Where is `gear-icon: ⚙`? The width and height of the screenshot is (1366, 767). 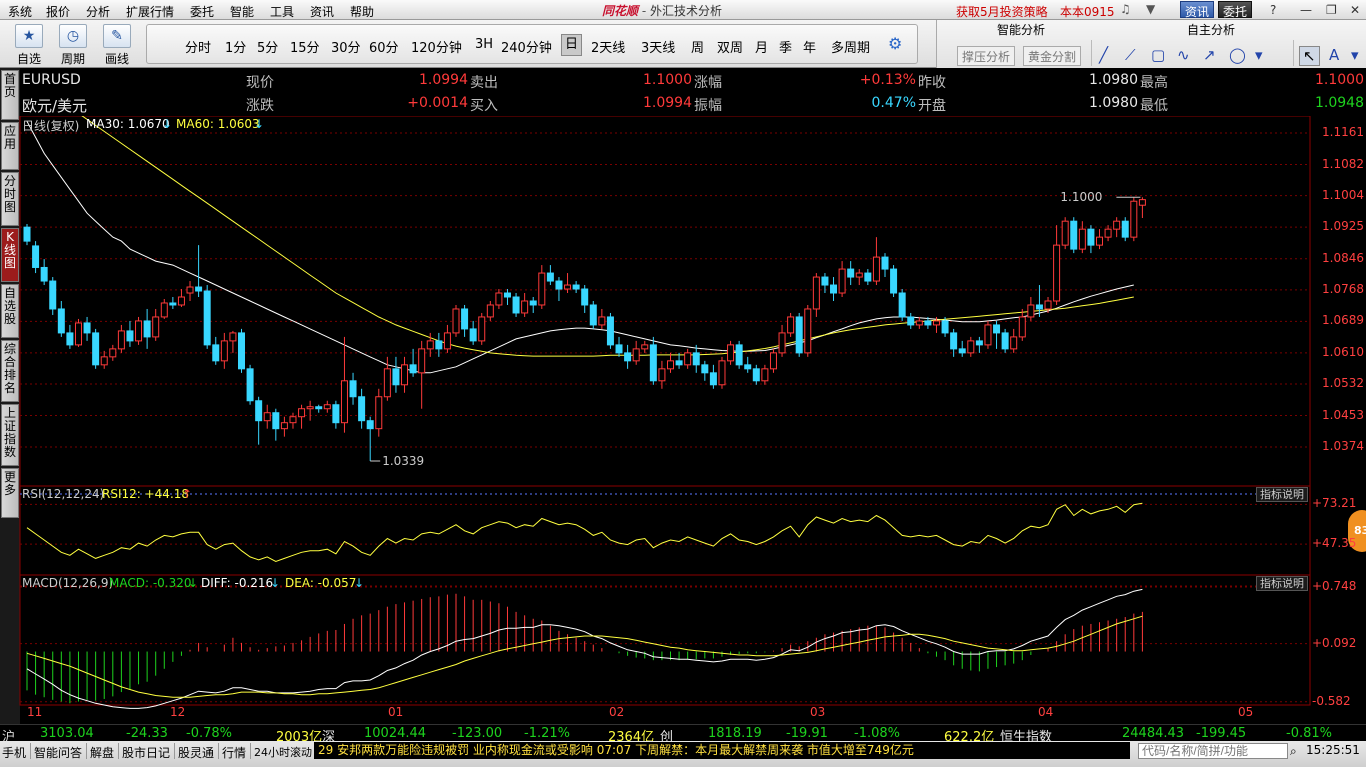 gear-icon: ⚙ is located at coordinates (895, 43).